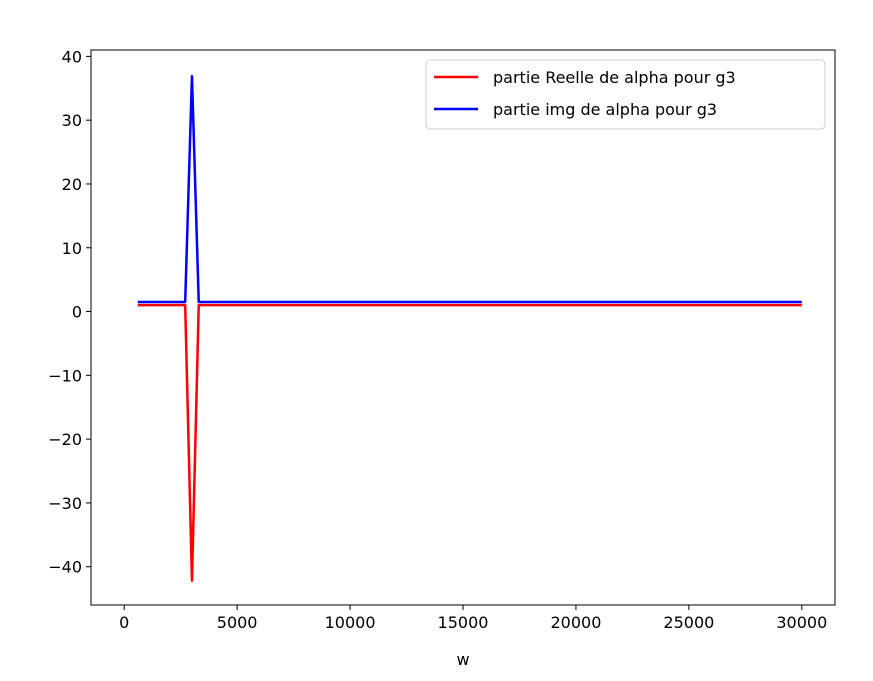 The image size is (873, 681). I want to click on y-tick-label: −20, so click(65, 439).